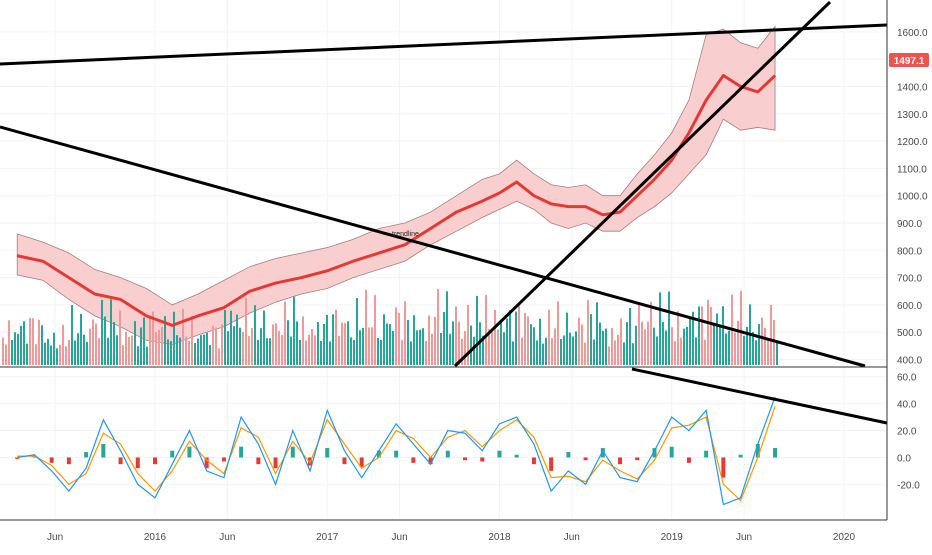  I want to click on trendline-annotation: trendline, so click(405, 234).